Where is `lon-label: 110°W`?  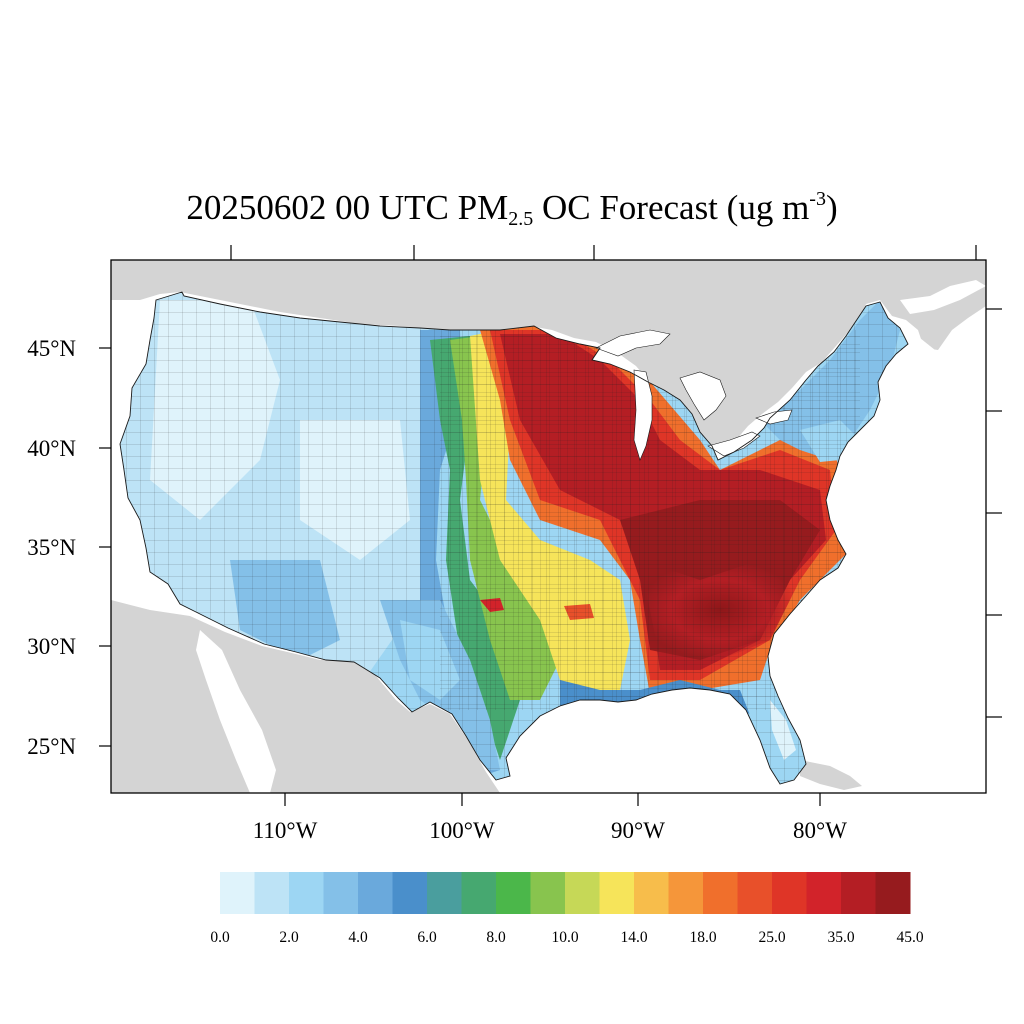
lon-label: 110°W is located at coordinates (285, 830).